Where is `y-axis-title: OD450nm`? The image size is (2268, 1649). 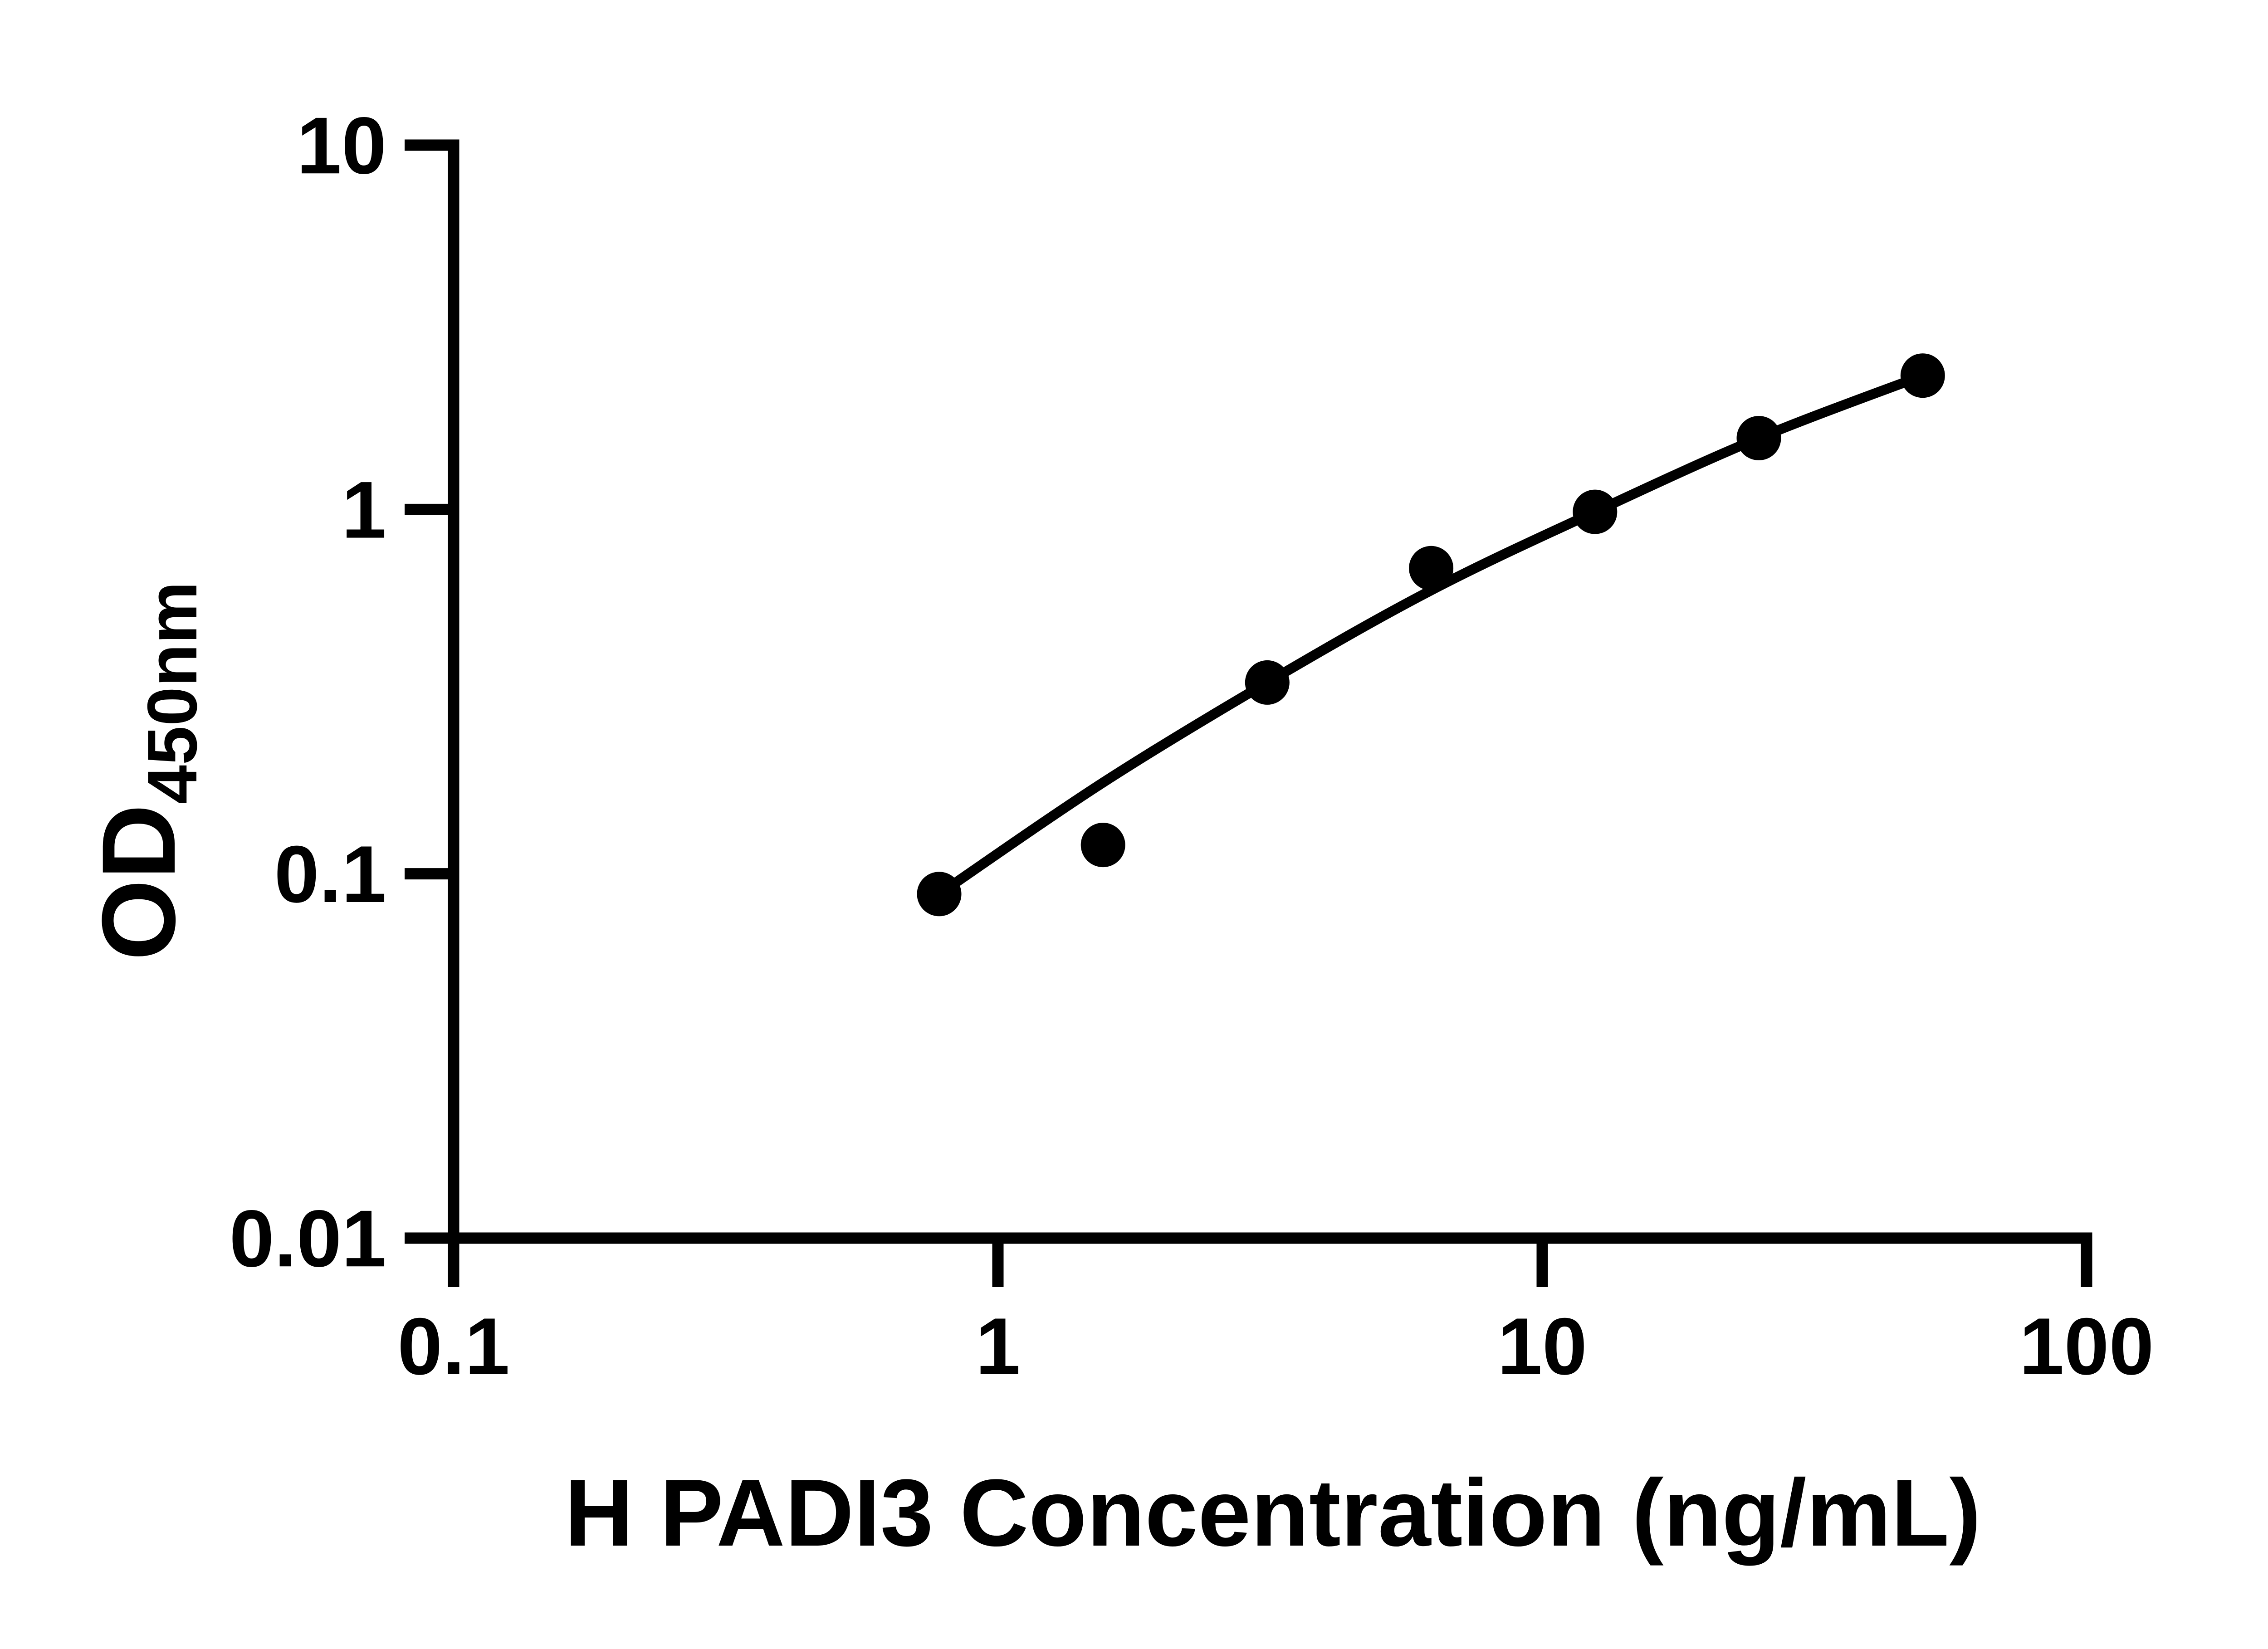
y-axis-title: OD450nm is located at coordinates (146, 771).